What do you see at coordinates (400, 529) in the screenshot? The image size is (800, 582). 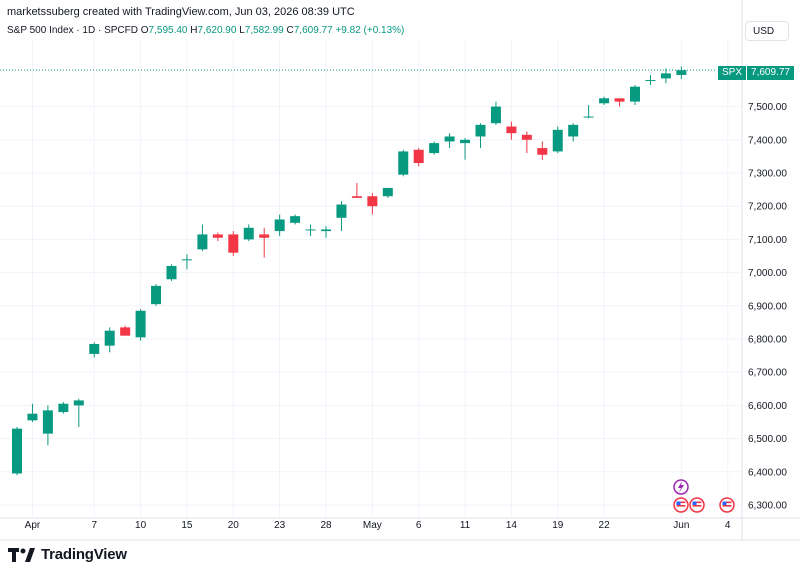 I see `time-axis: Apr 7 10 15 20 23 28 May 6 11 14 19 22 Jun 4` at bounding box center [400, 529].